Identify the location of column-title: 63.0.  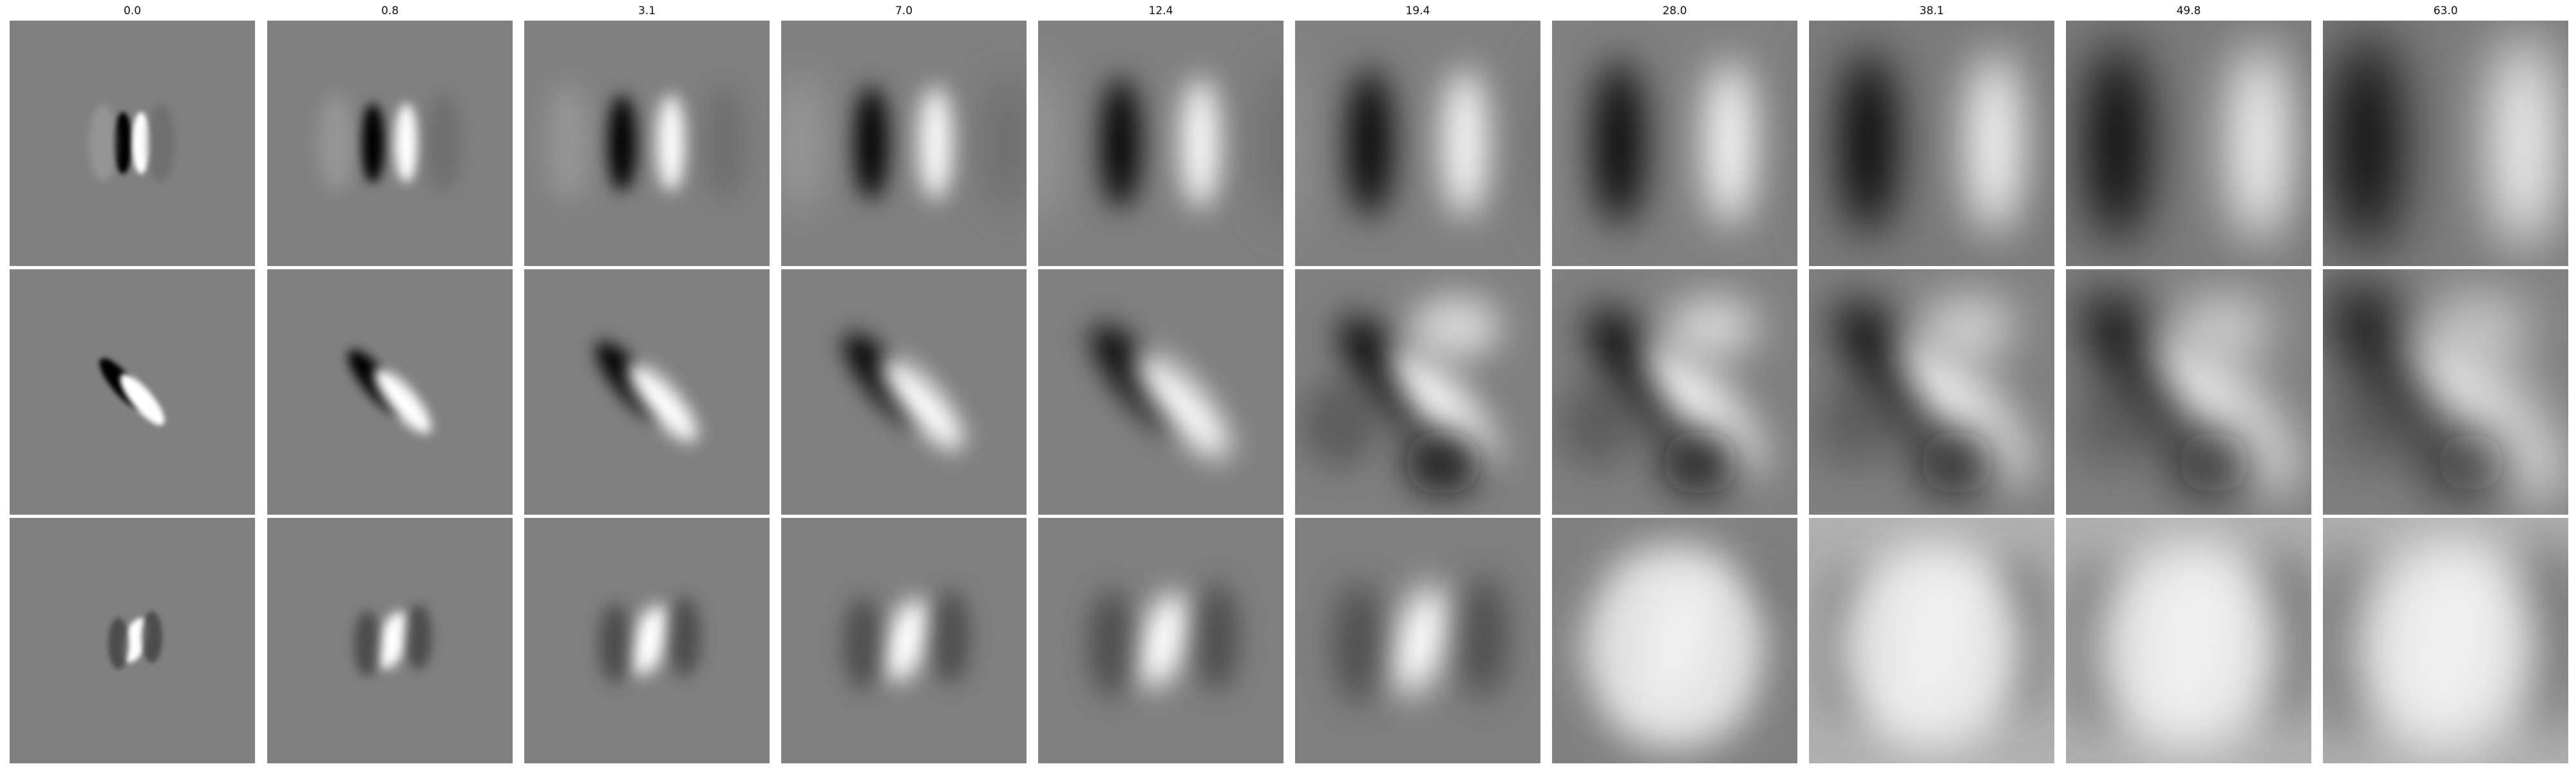
(2445, 11).